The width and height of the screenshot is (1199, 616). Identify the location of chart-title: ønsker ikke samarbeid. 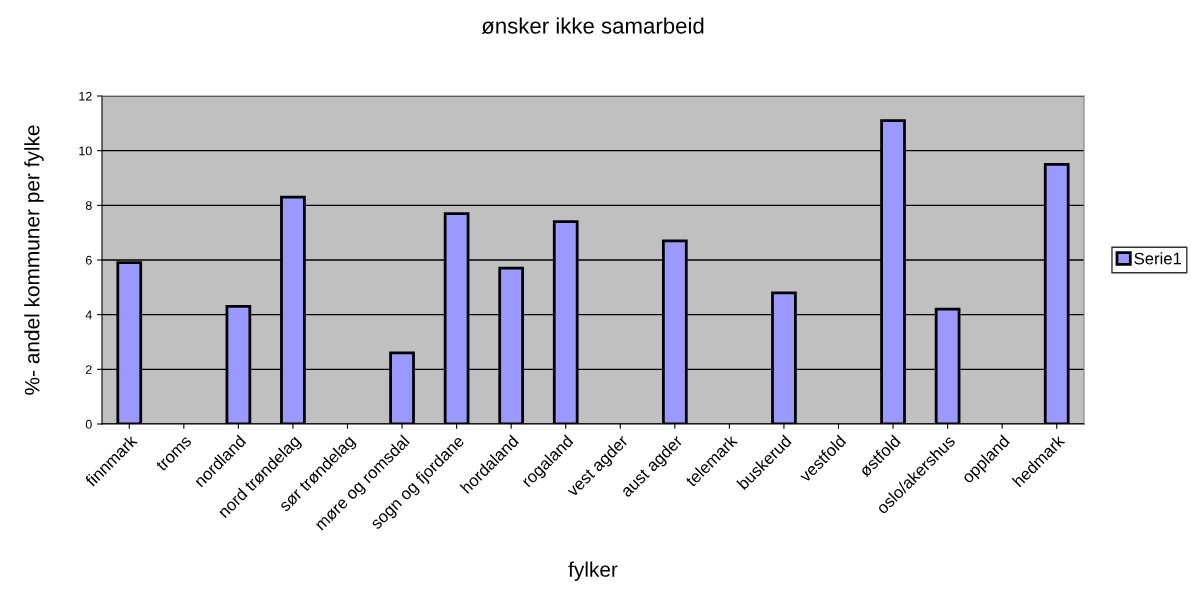
(592, 25).